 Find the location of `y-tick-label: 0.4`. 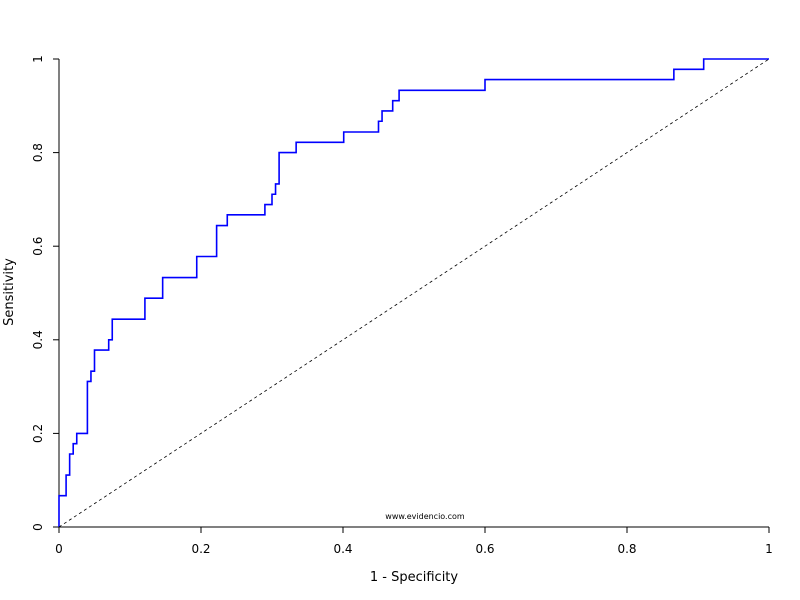

y-tick-label: 0.4 is located at coordinates (38, 339).